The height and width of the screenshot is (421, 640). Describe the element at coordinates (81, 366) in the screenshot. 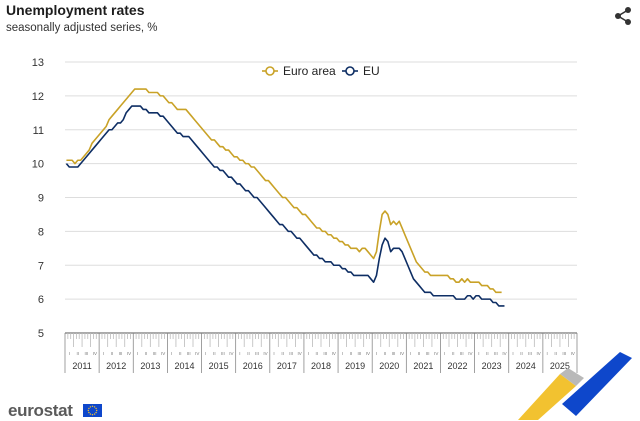

I see `year-tick-label: 2011` at that location.